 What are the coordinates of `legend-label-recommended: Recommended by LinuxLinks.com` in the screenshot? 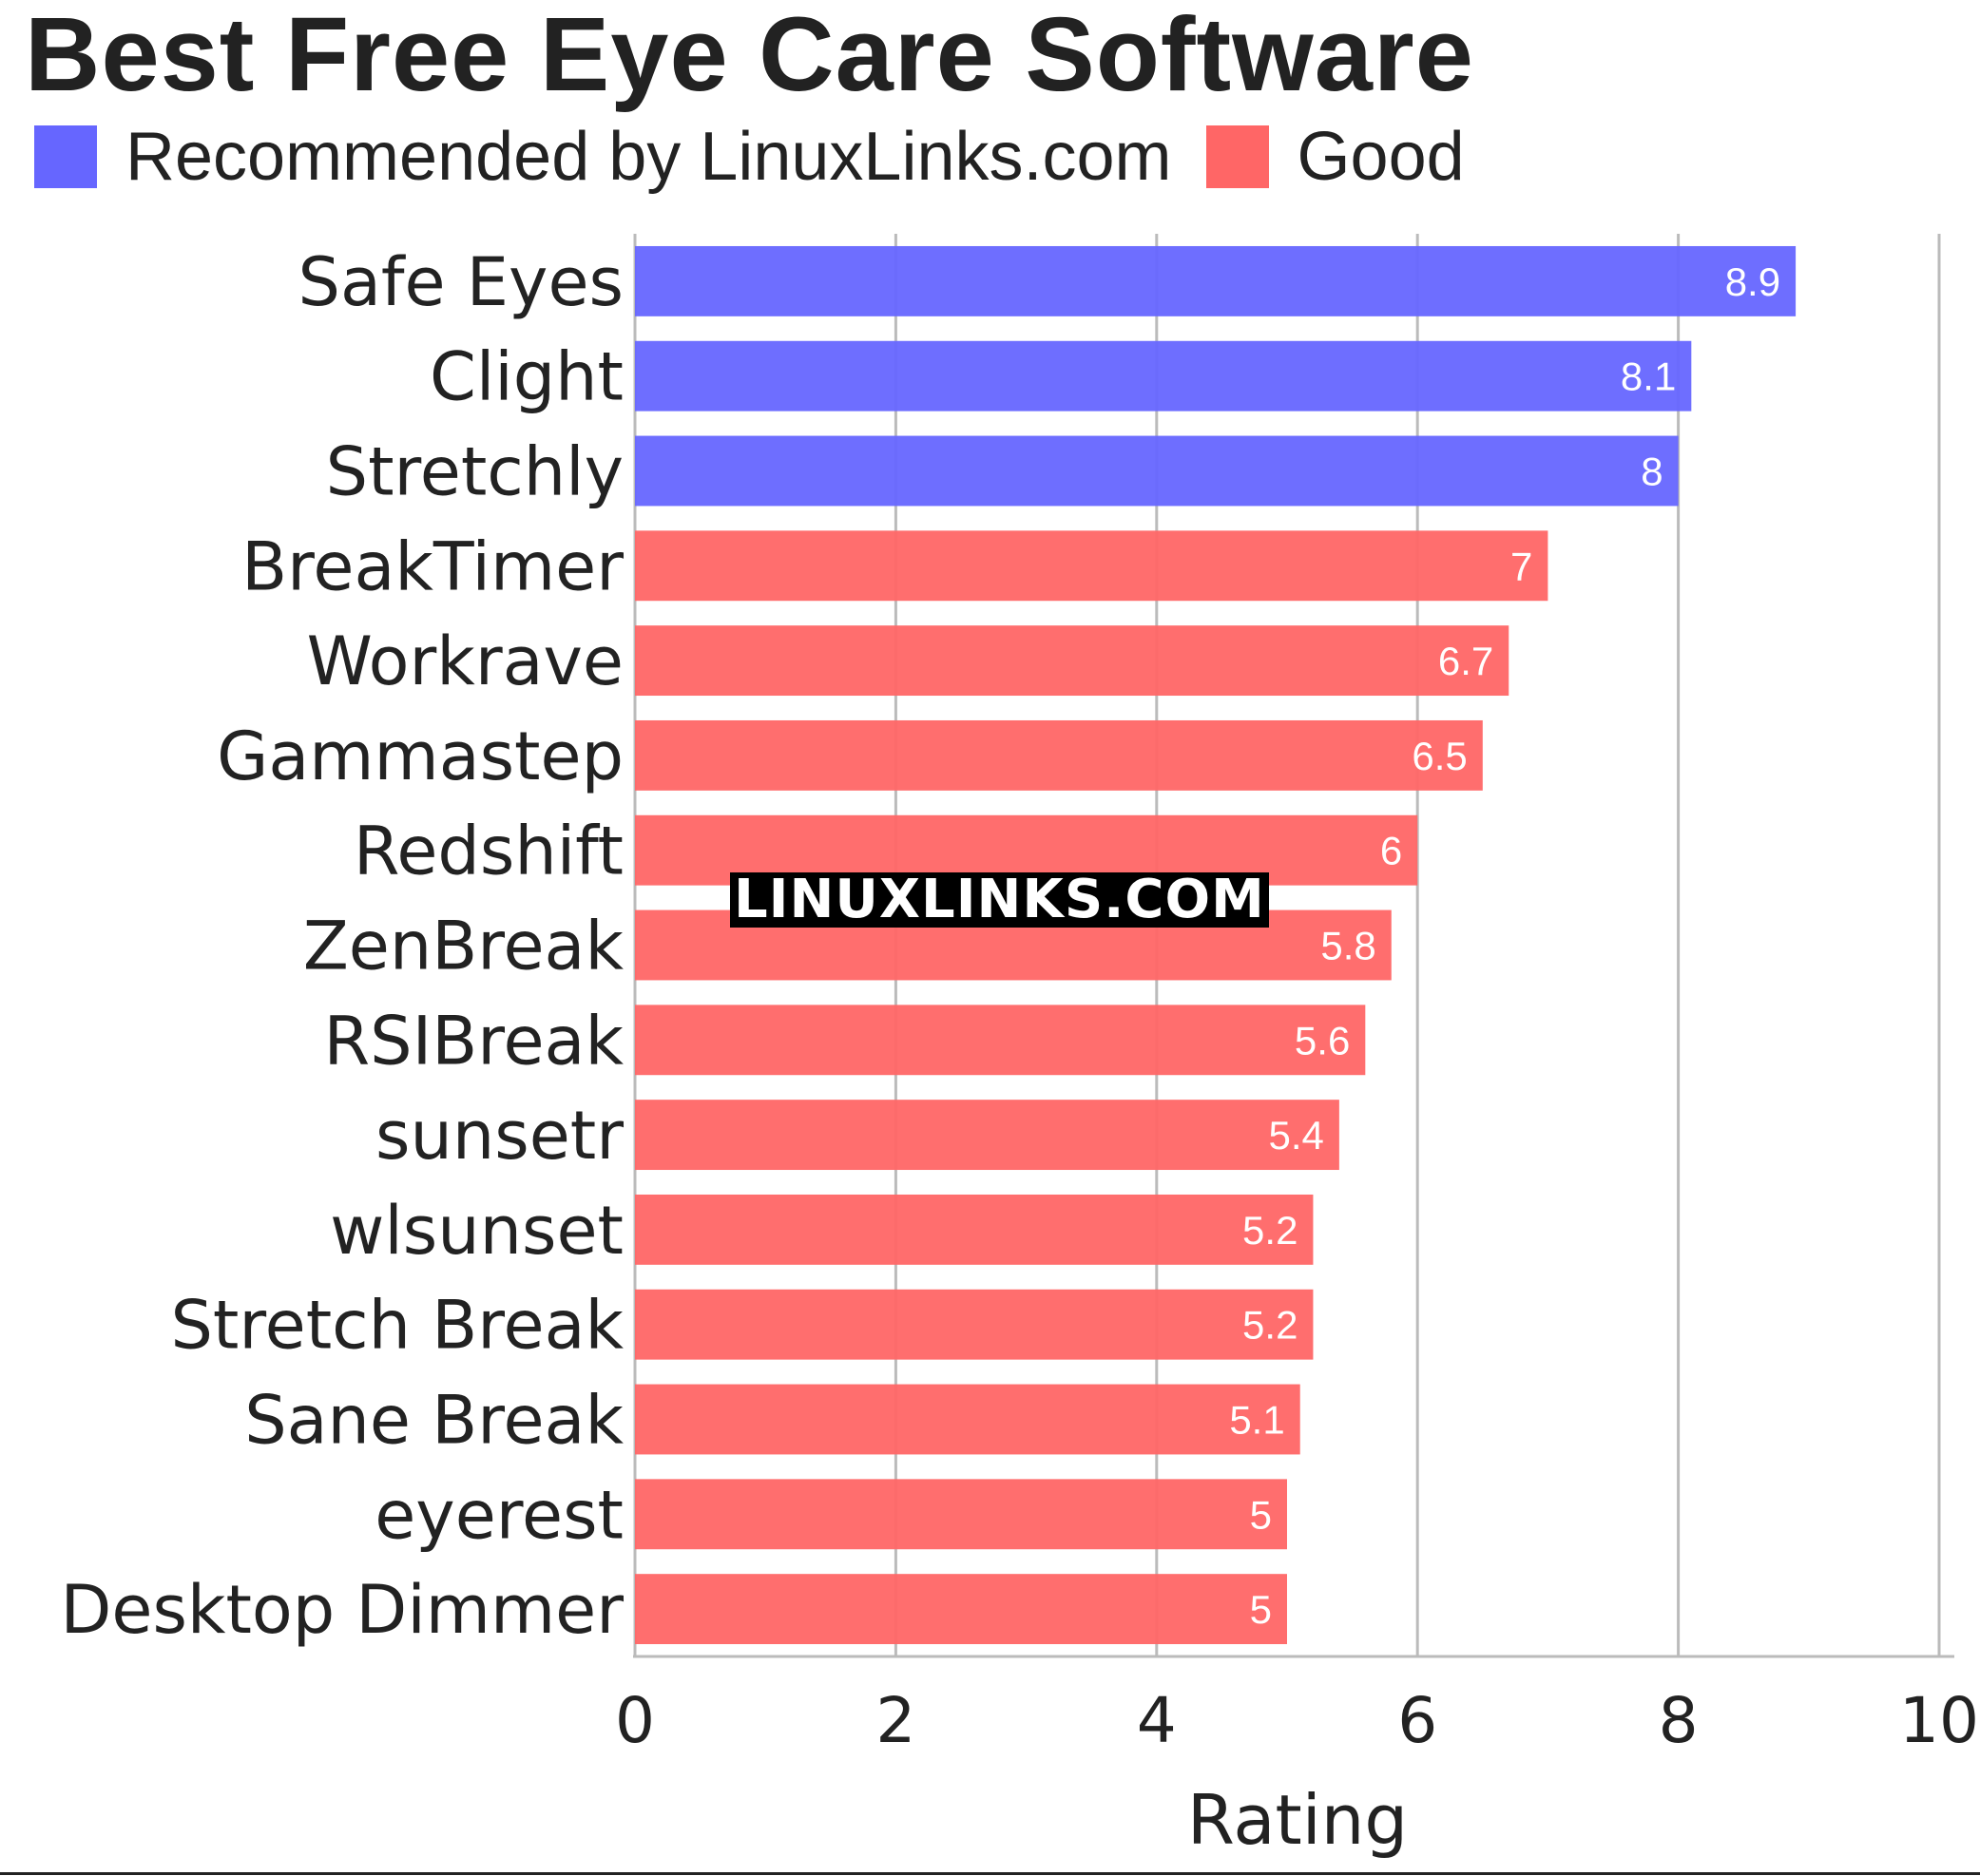 It's located at (649, 157).